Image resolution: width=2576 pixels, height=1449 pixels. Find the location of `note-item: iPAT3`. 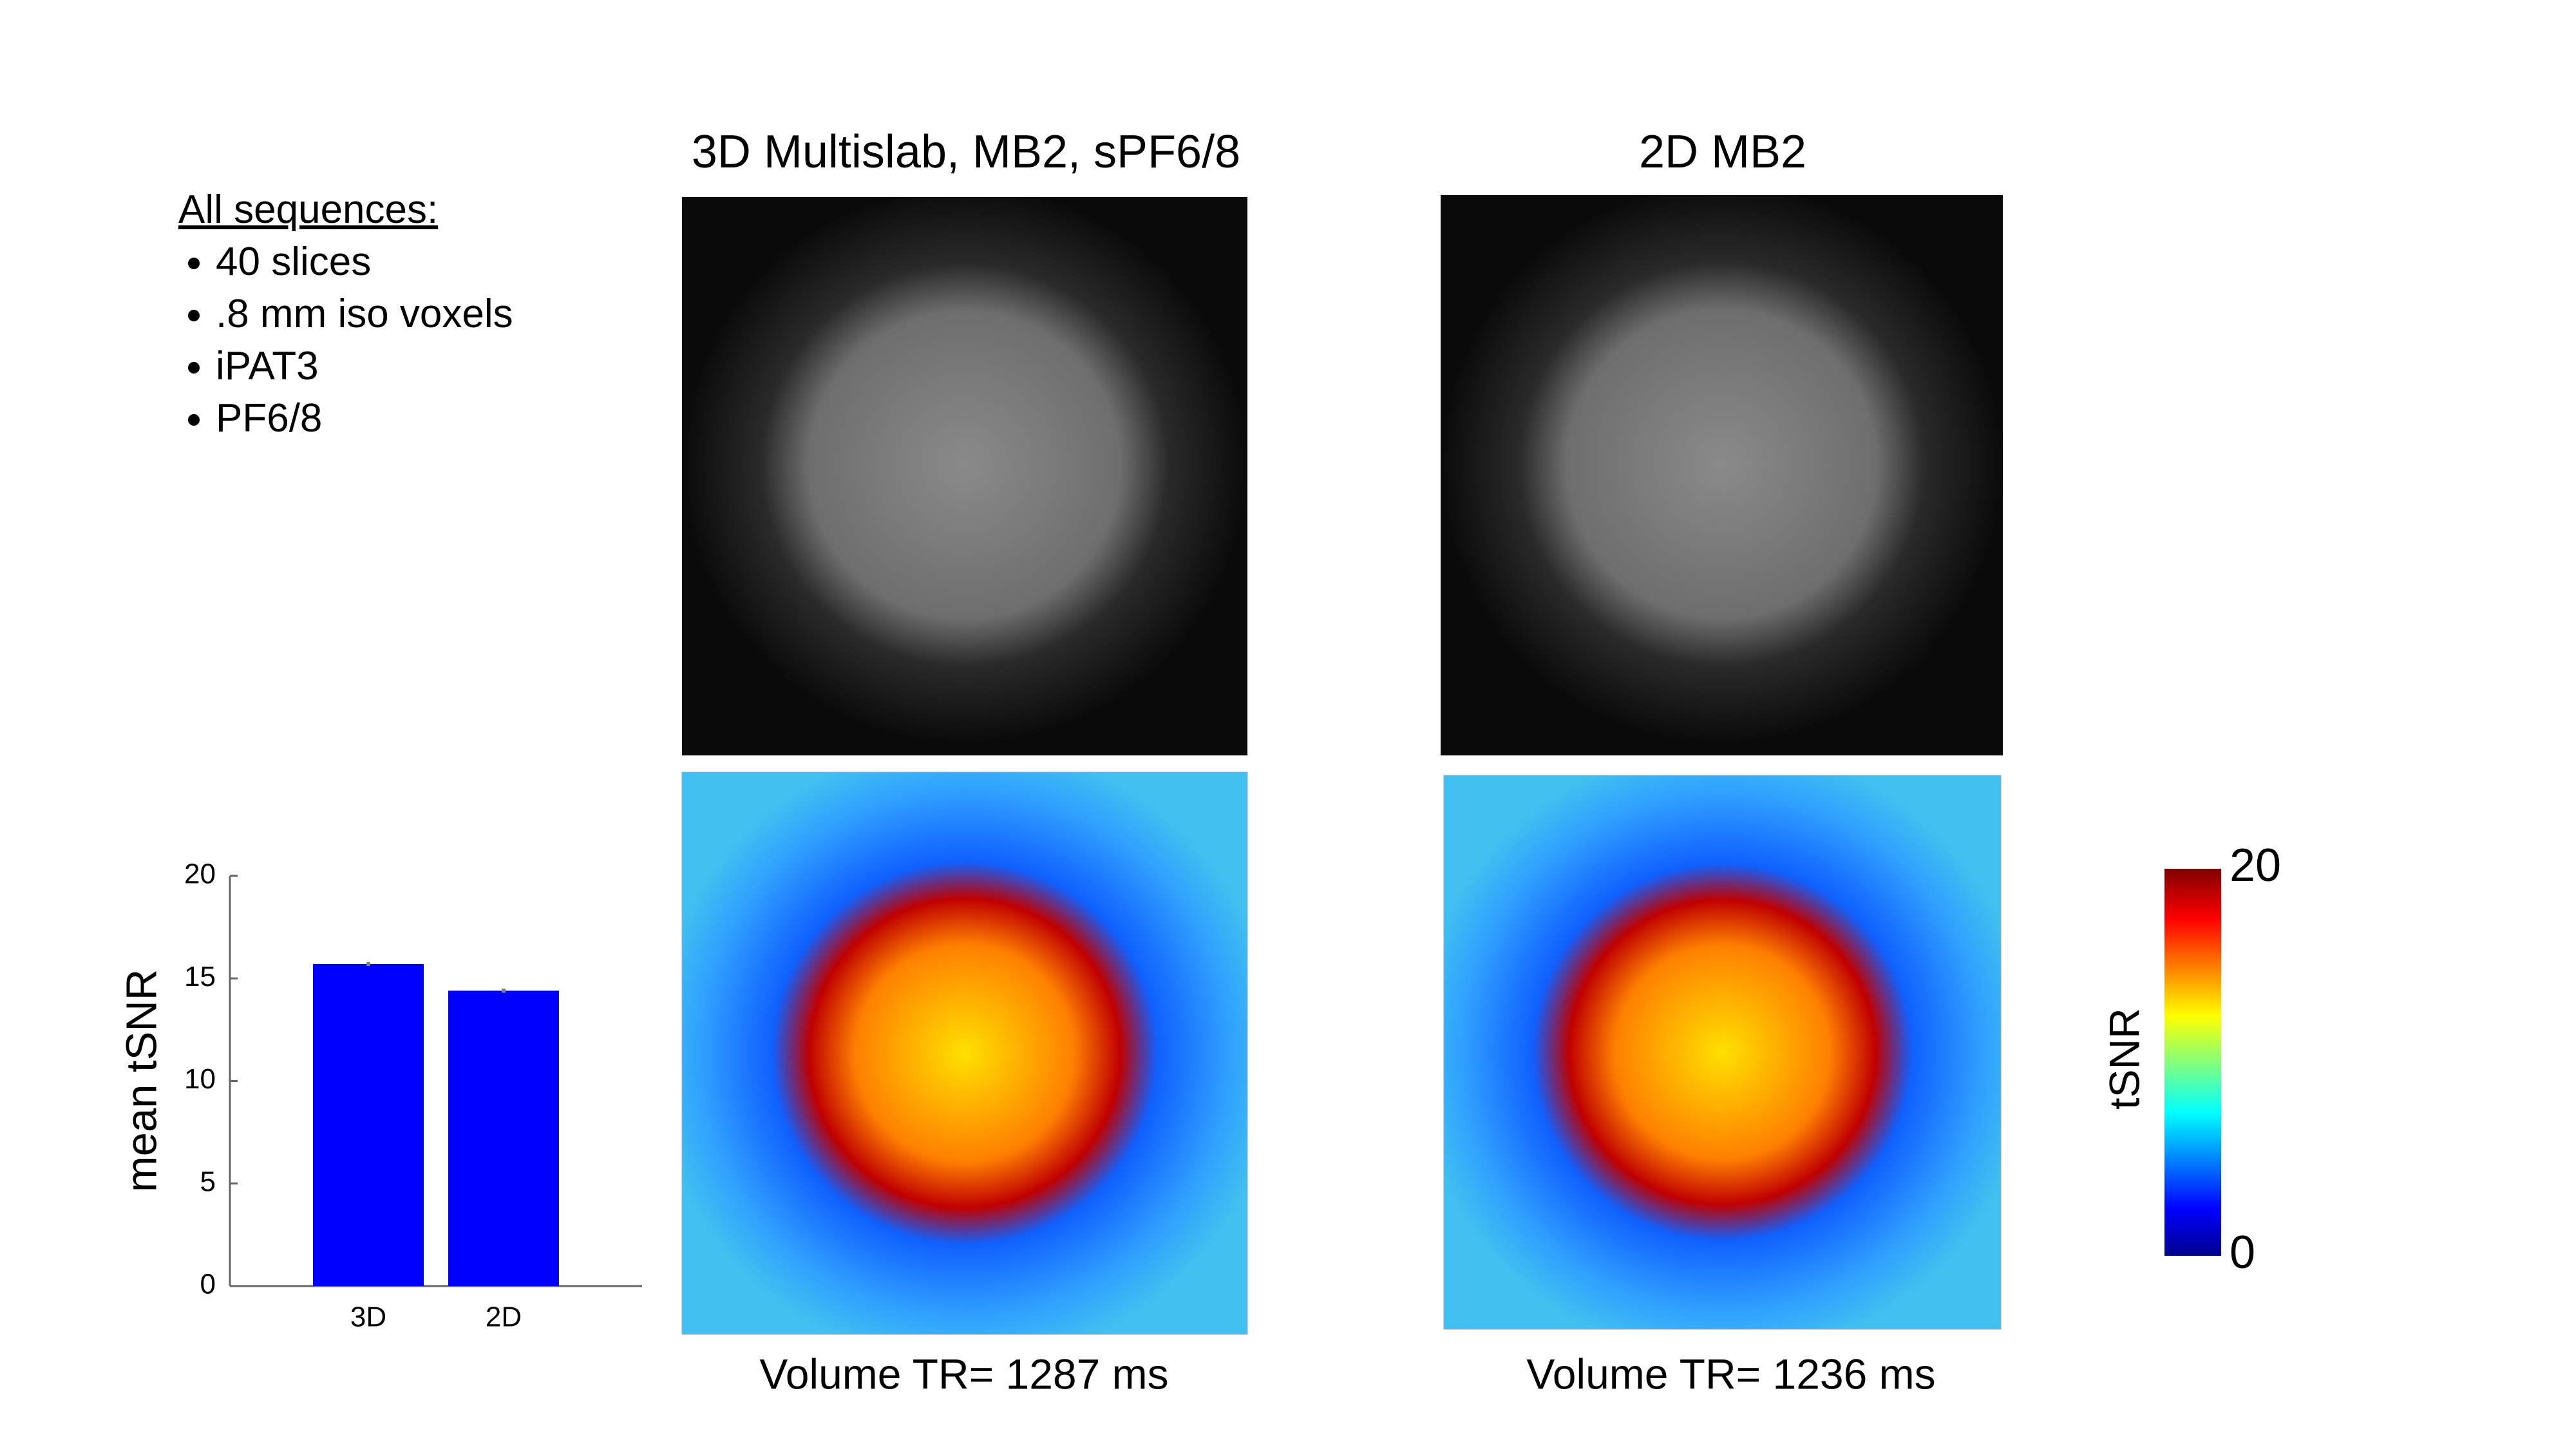

note-item: iPAT3 is located at coordinates (365, 366).